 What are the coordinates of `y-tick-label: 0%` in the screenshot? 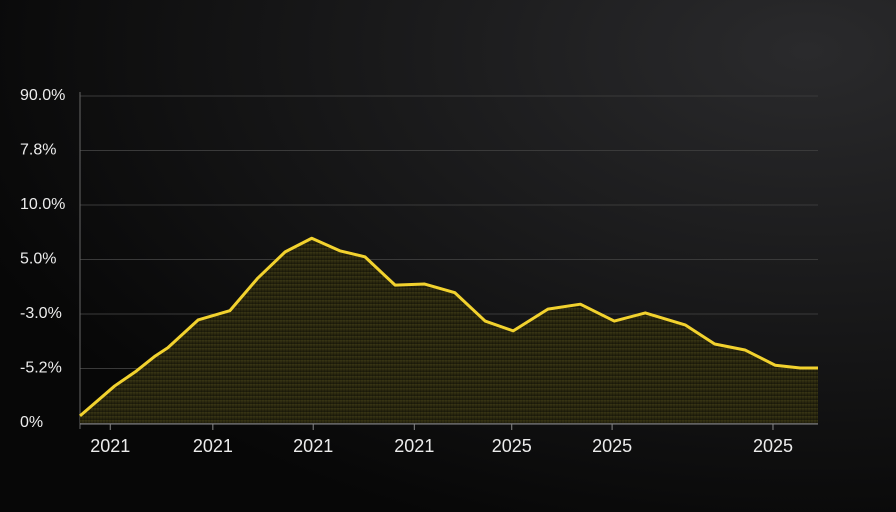 It's located at (31, 422).